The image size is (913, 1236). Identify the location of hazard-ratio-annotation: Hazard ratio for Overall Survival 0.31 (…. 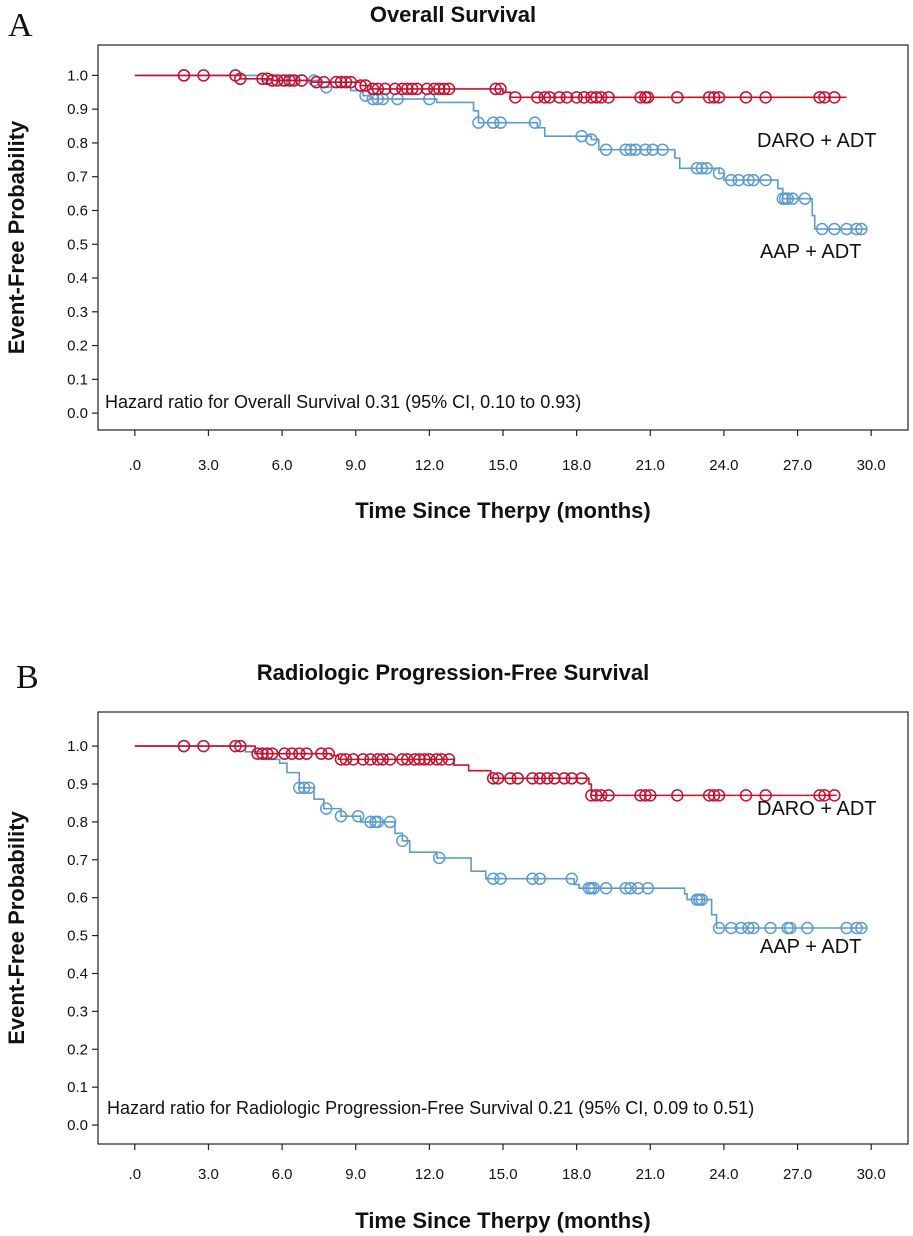
(343, 402).